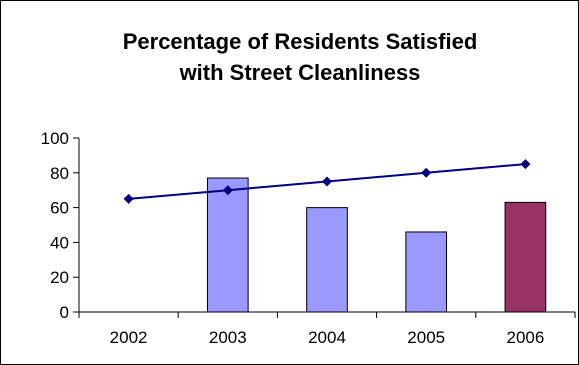 The height and width of the screenshot is (365, 579). I want to click on y-tick-label-80: 80, so click(59, 173).